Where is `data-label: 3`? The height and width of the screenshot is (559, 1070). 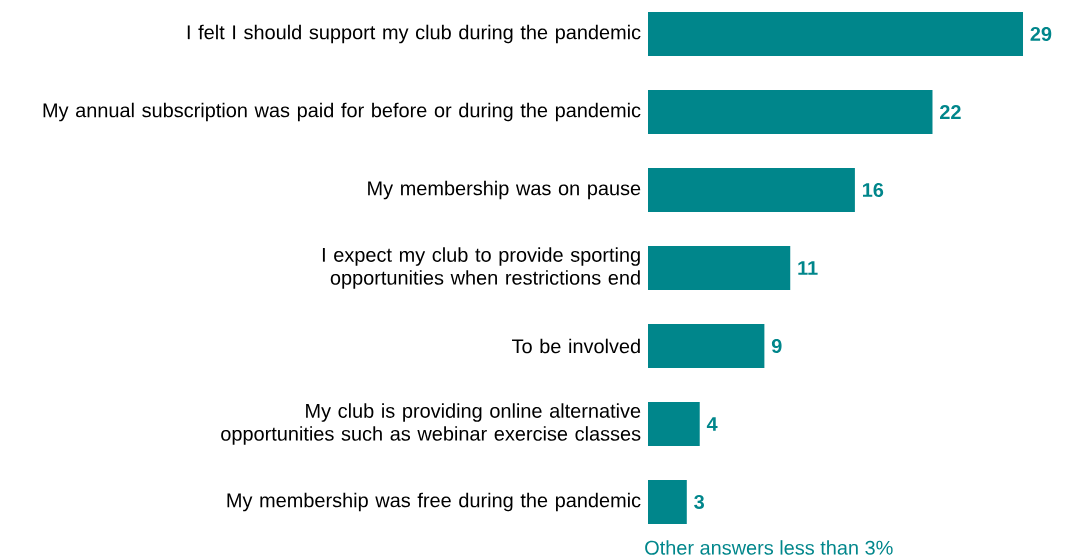 data-label: 3 is located at coordinates (699, 502).